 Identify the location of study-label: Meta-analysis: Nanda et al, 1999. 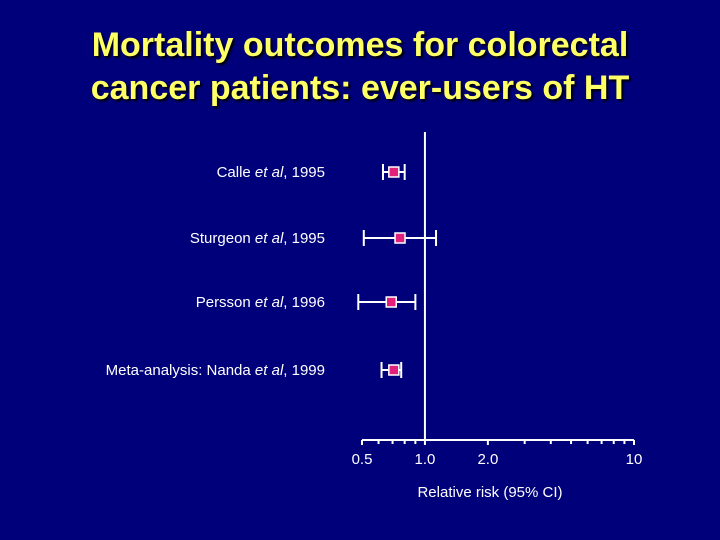
(215, 370).